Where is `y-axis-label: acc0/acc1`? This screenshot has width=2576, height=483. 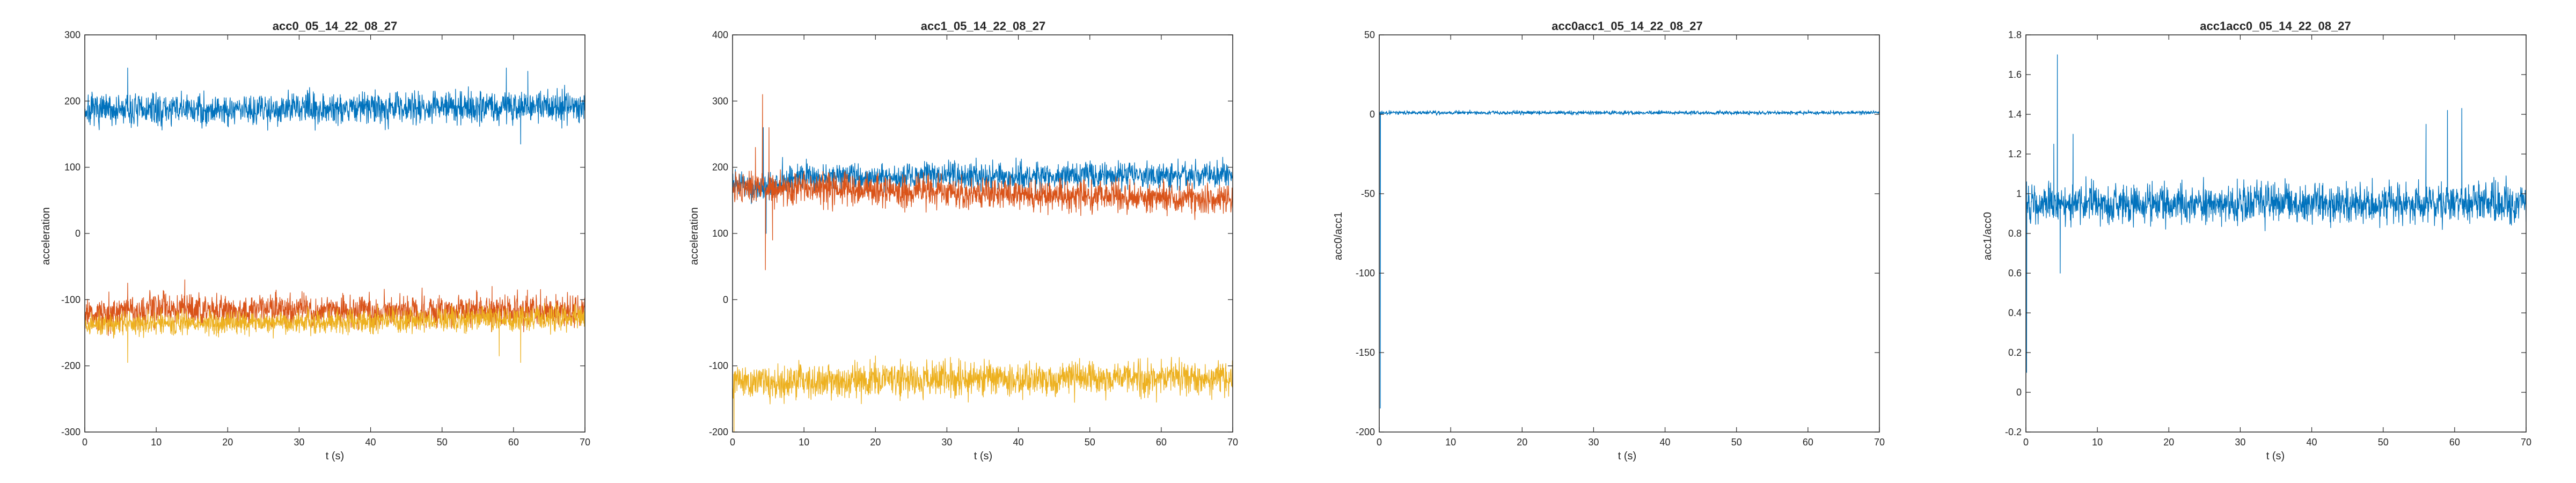 y-axis-label: acc0/acc1 is located at coordinates (1338, 236).